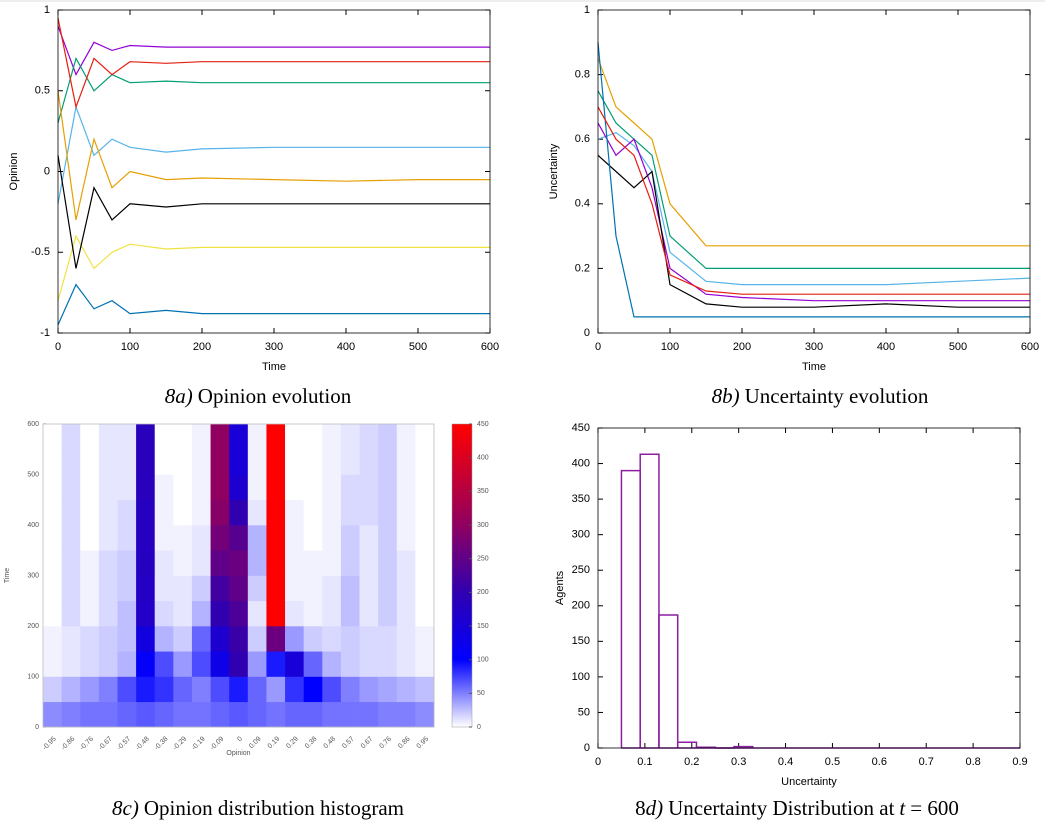 Image resolution: width=1045 pixels, height=832 pixels. What do you see at coordinates (582, 75) in the screenshot?
I see `y-tick-label: 0.8` at bounding box center [582, 75].